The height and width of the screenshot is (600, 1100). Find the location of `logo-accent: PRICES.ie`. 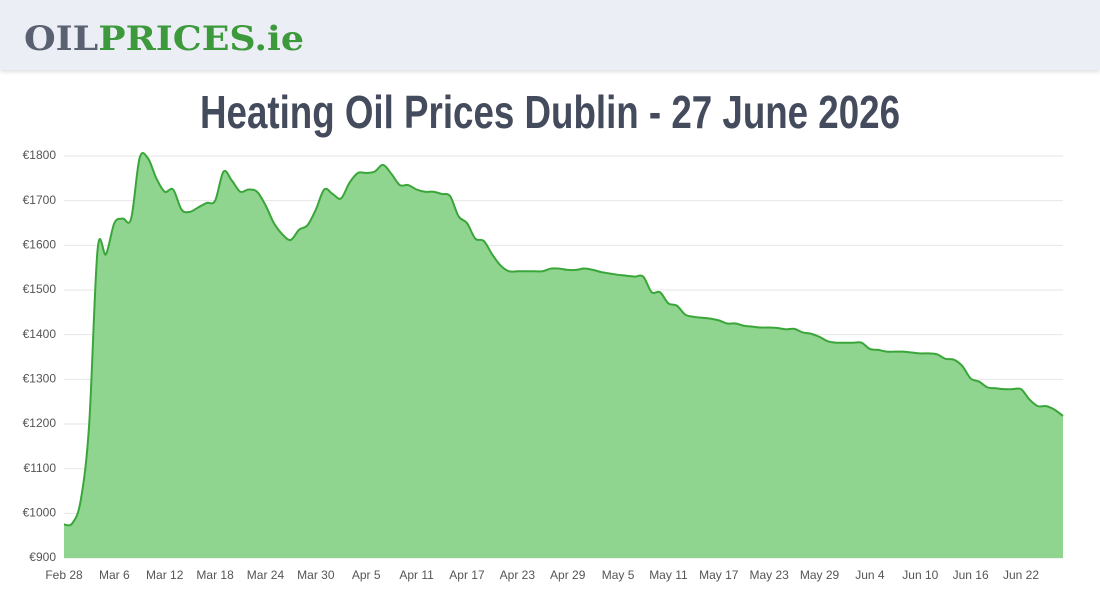

logo-accent: PRICES.ie is located at coordinates (201, 39).